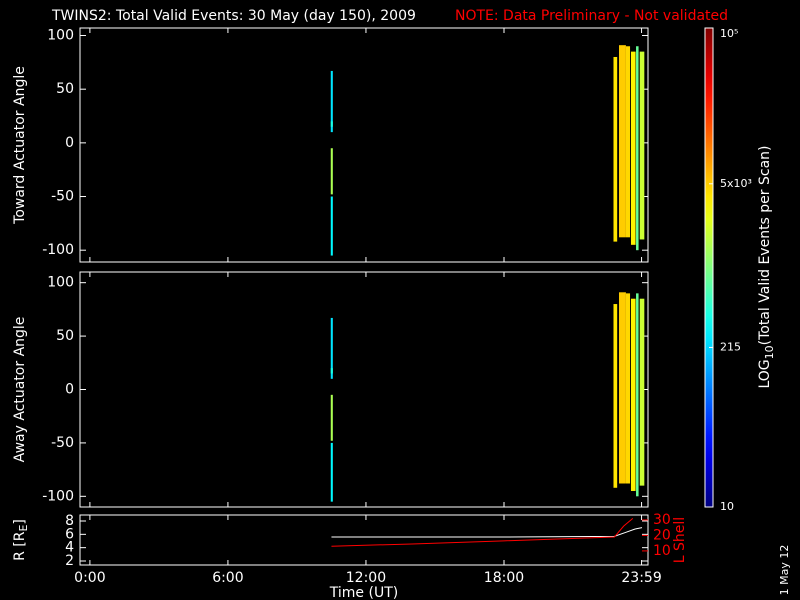  What do you see at coordinates (765, 245) in the screenshot?
I see `colorbar-label-rest: (Total Valid Events per Scan)` at bounding box center [765, 245].